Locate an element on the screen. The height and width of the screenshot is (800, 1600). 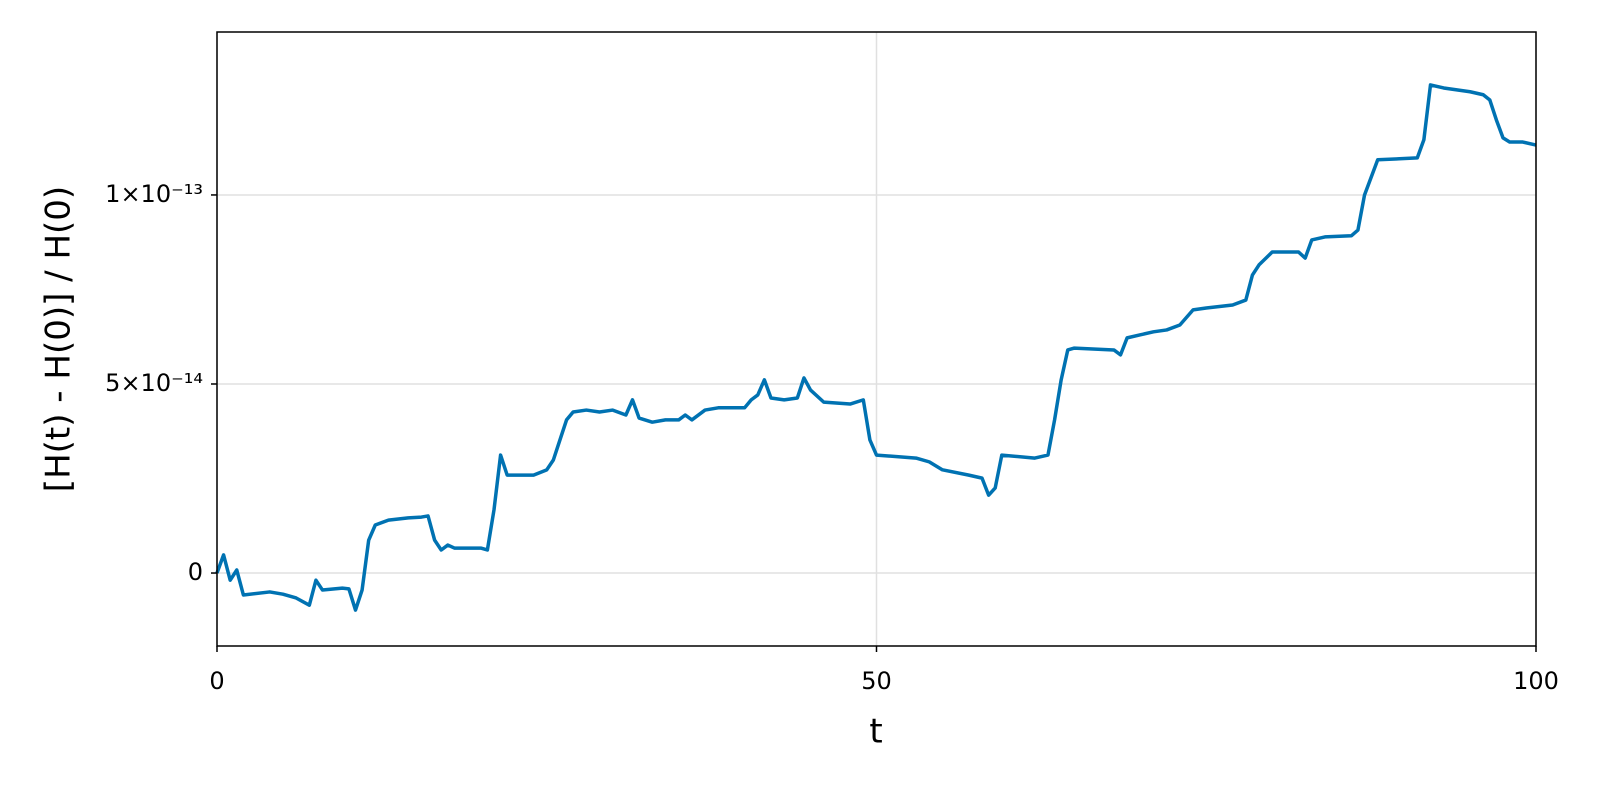
x-tick-label: 0 is located at coordinates (216, 681).